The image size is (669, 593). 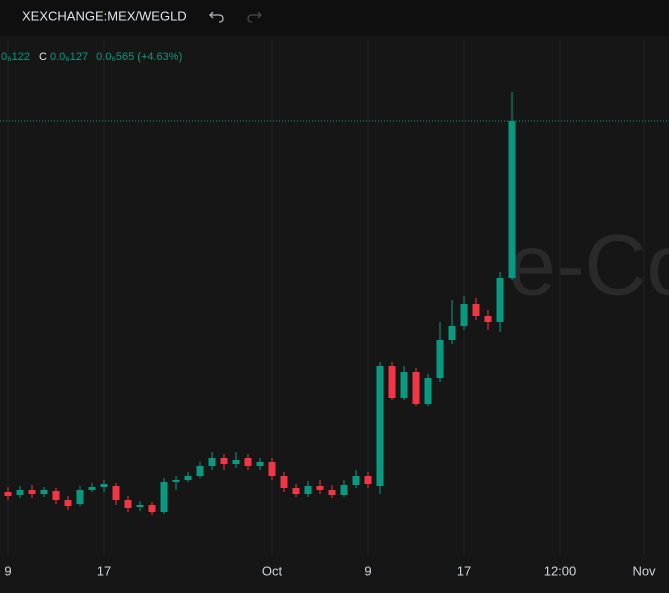 What do you see at coordinates (43, 57) in the screenshot?
I see `legend-close-key: C` at bounding box center [43, 57].